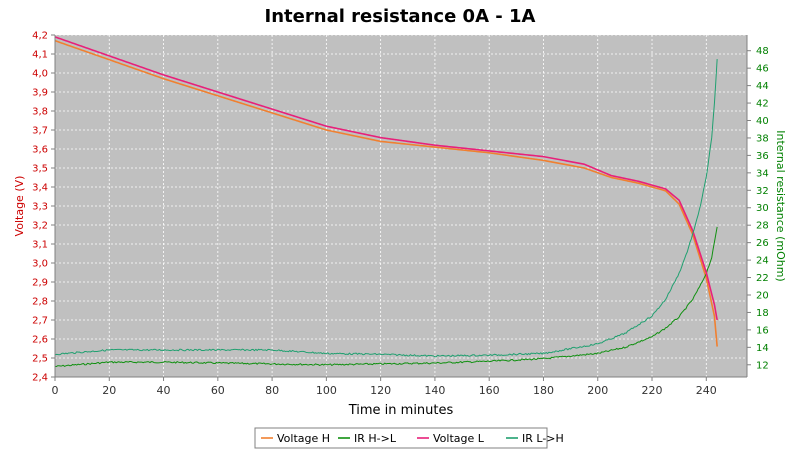 The image size is (800, 450). What do you see at coordinates (762, 330) in the screenshot?
I see `right-tick-label: 16` at bounding box center [762, 330].